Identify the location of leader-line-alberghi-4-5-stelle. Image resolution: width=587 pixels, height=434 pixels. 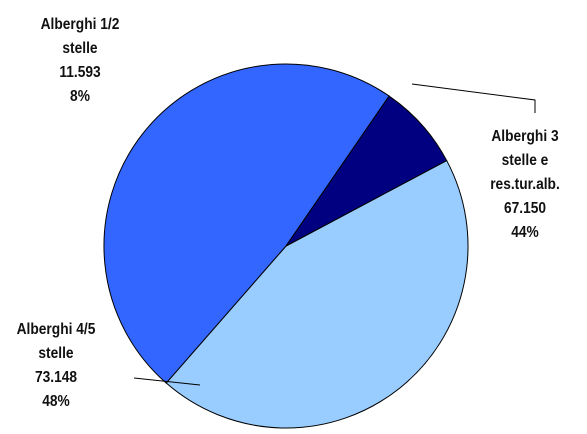
(167, 381).